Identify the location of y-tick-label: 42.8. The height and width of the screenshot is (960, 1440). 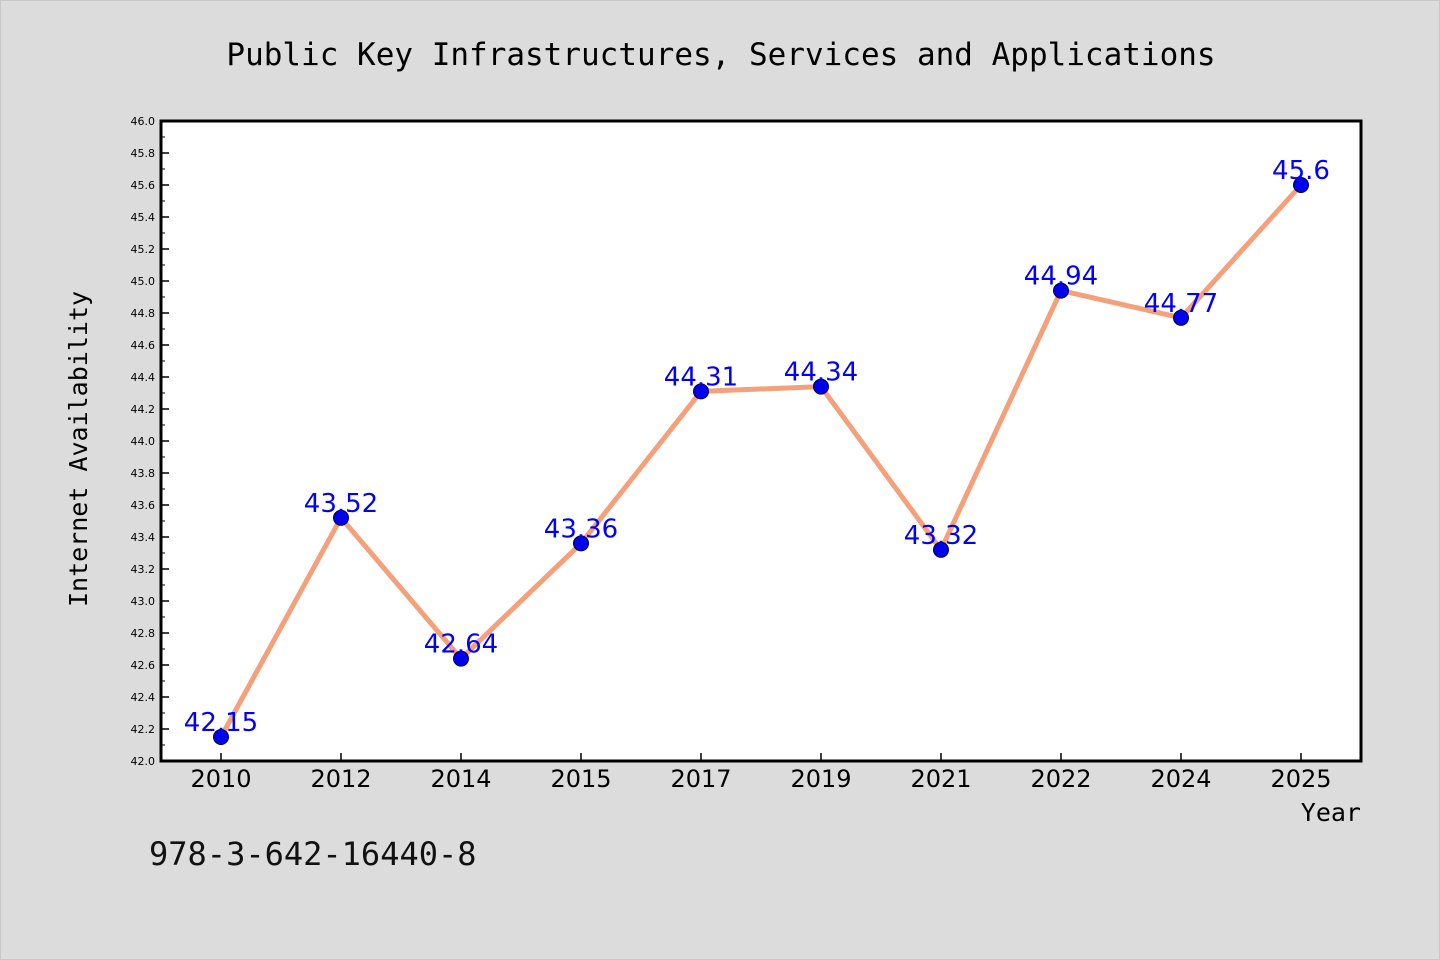
(143, 633).